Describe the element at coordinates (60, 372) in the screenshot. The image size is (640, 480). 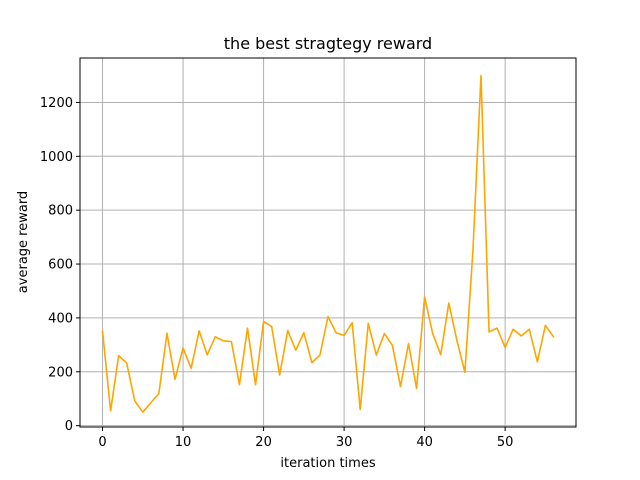
I see `y-tick-label: 200` at that location.